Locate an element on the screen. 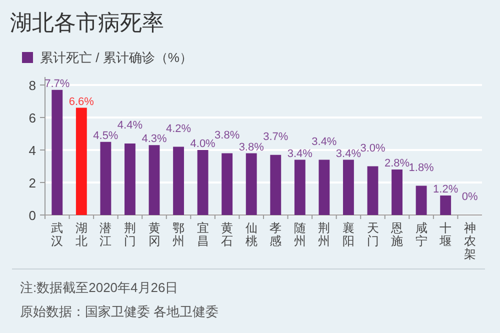 Image resolution: width=500 pixels, height=333 pixels. data-label: 4.2% is located at coordinates (179, 128).